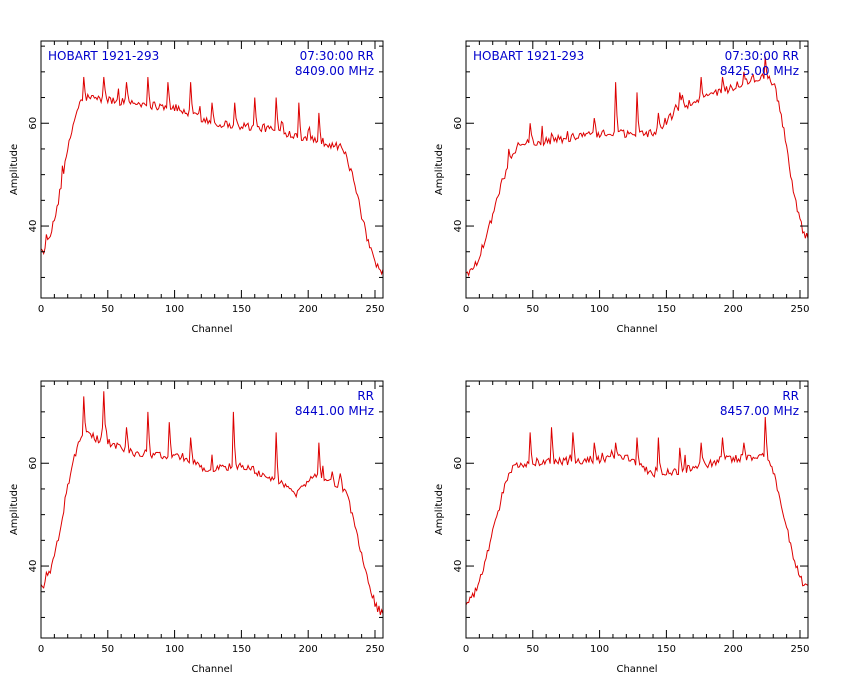  Describe the element at coordinates (759, 411) in the screenshot. I see `frequency-label: 8457.00 MHz` at that location.